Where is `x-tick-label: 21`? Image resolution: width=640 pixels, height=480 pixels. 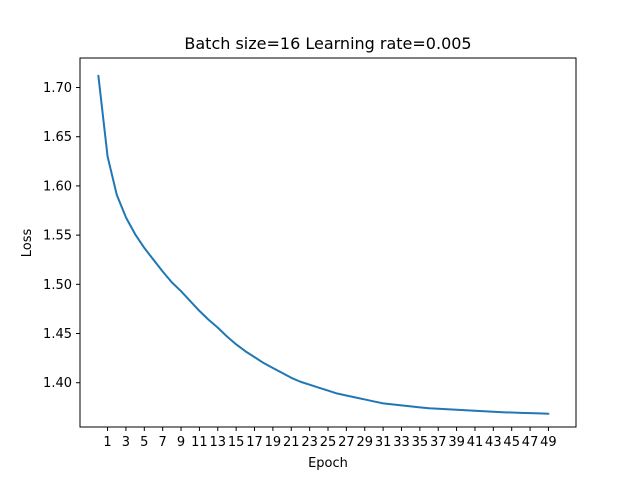 x-tick-label: 21 is located at coordinates (291, 442).